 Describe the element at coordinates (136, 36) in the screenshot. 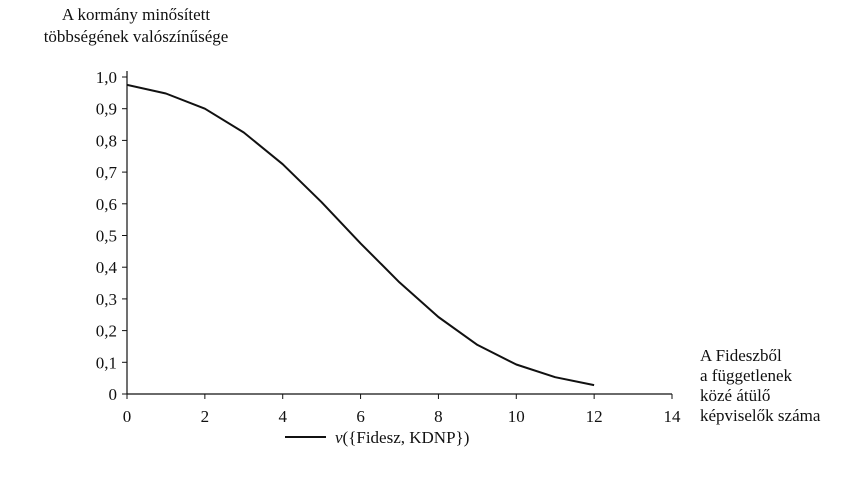

I see `y-axis-label-line-2: többségének valószínűsége` at that location.